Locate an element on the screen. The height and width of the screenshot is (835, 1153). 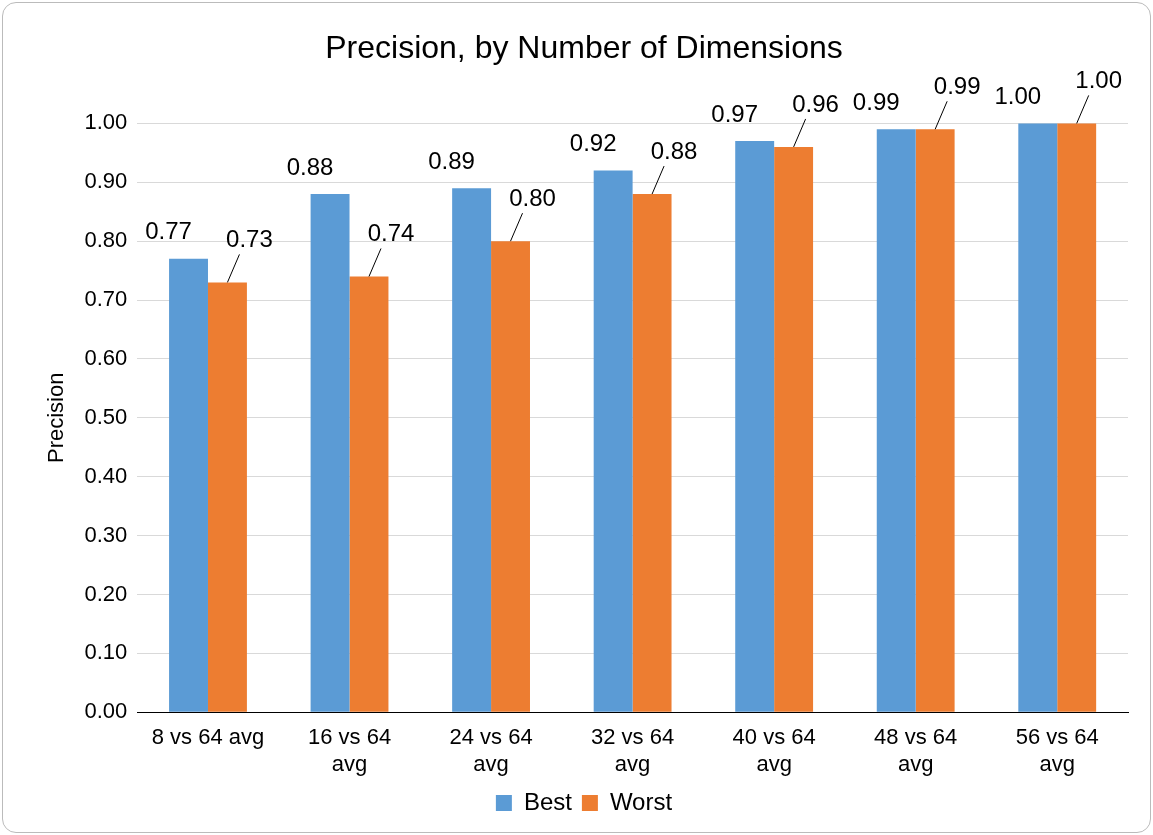
y-tick-label: 0.40 is located at coordinates (106, 475).